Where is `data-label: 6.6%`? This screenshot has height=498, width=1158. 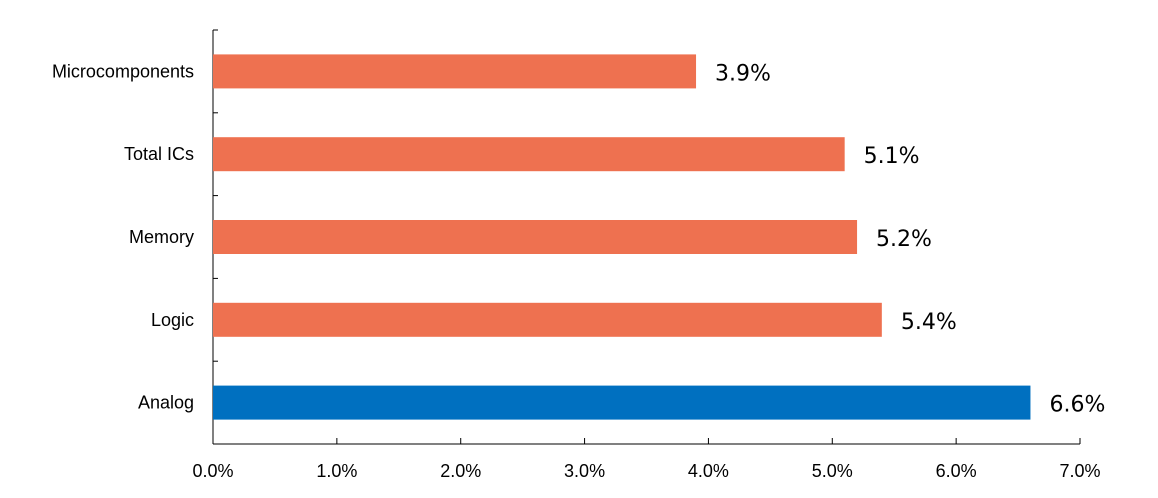 data-label: 6.6% is located at coordinates (1077, 405).